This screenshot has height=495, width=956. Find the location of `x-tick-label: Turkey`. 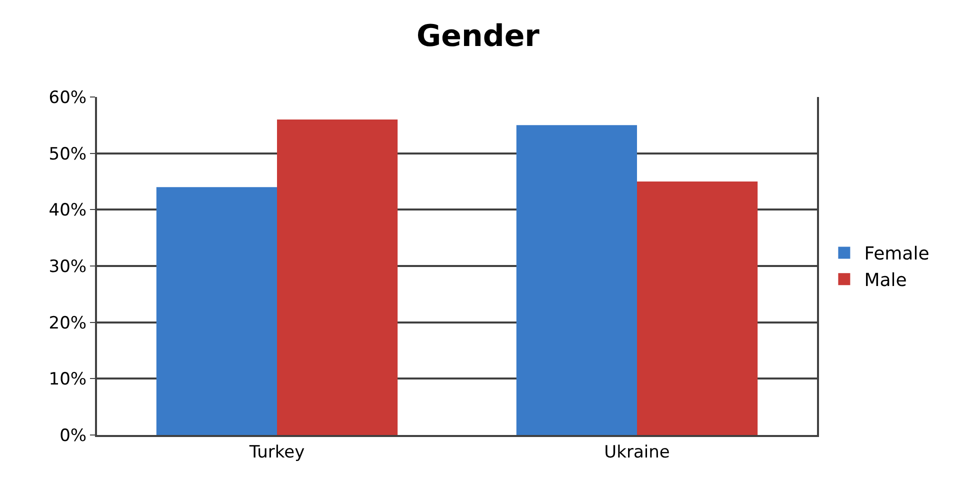

x-tick-label: Turkey is located at coordinates (276, 452).